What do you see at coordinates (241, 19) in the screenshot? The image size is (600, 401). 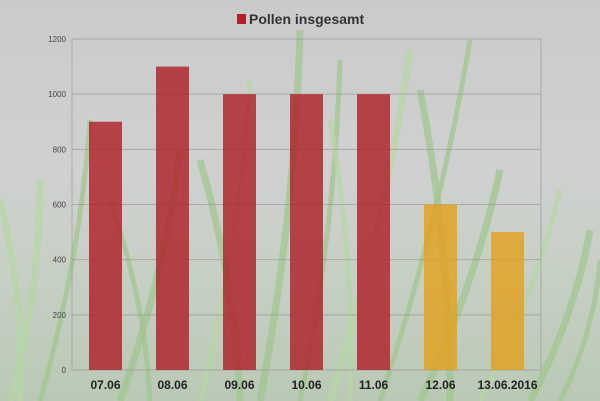 I see `legend-swatch` at bounding box center [241, 19].